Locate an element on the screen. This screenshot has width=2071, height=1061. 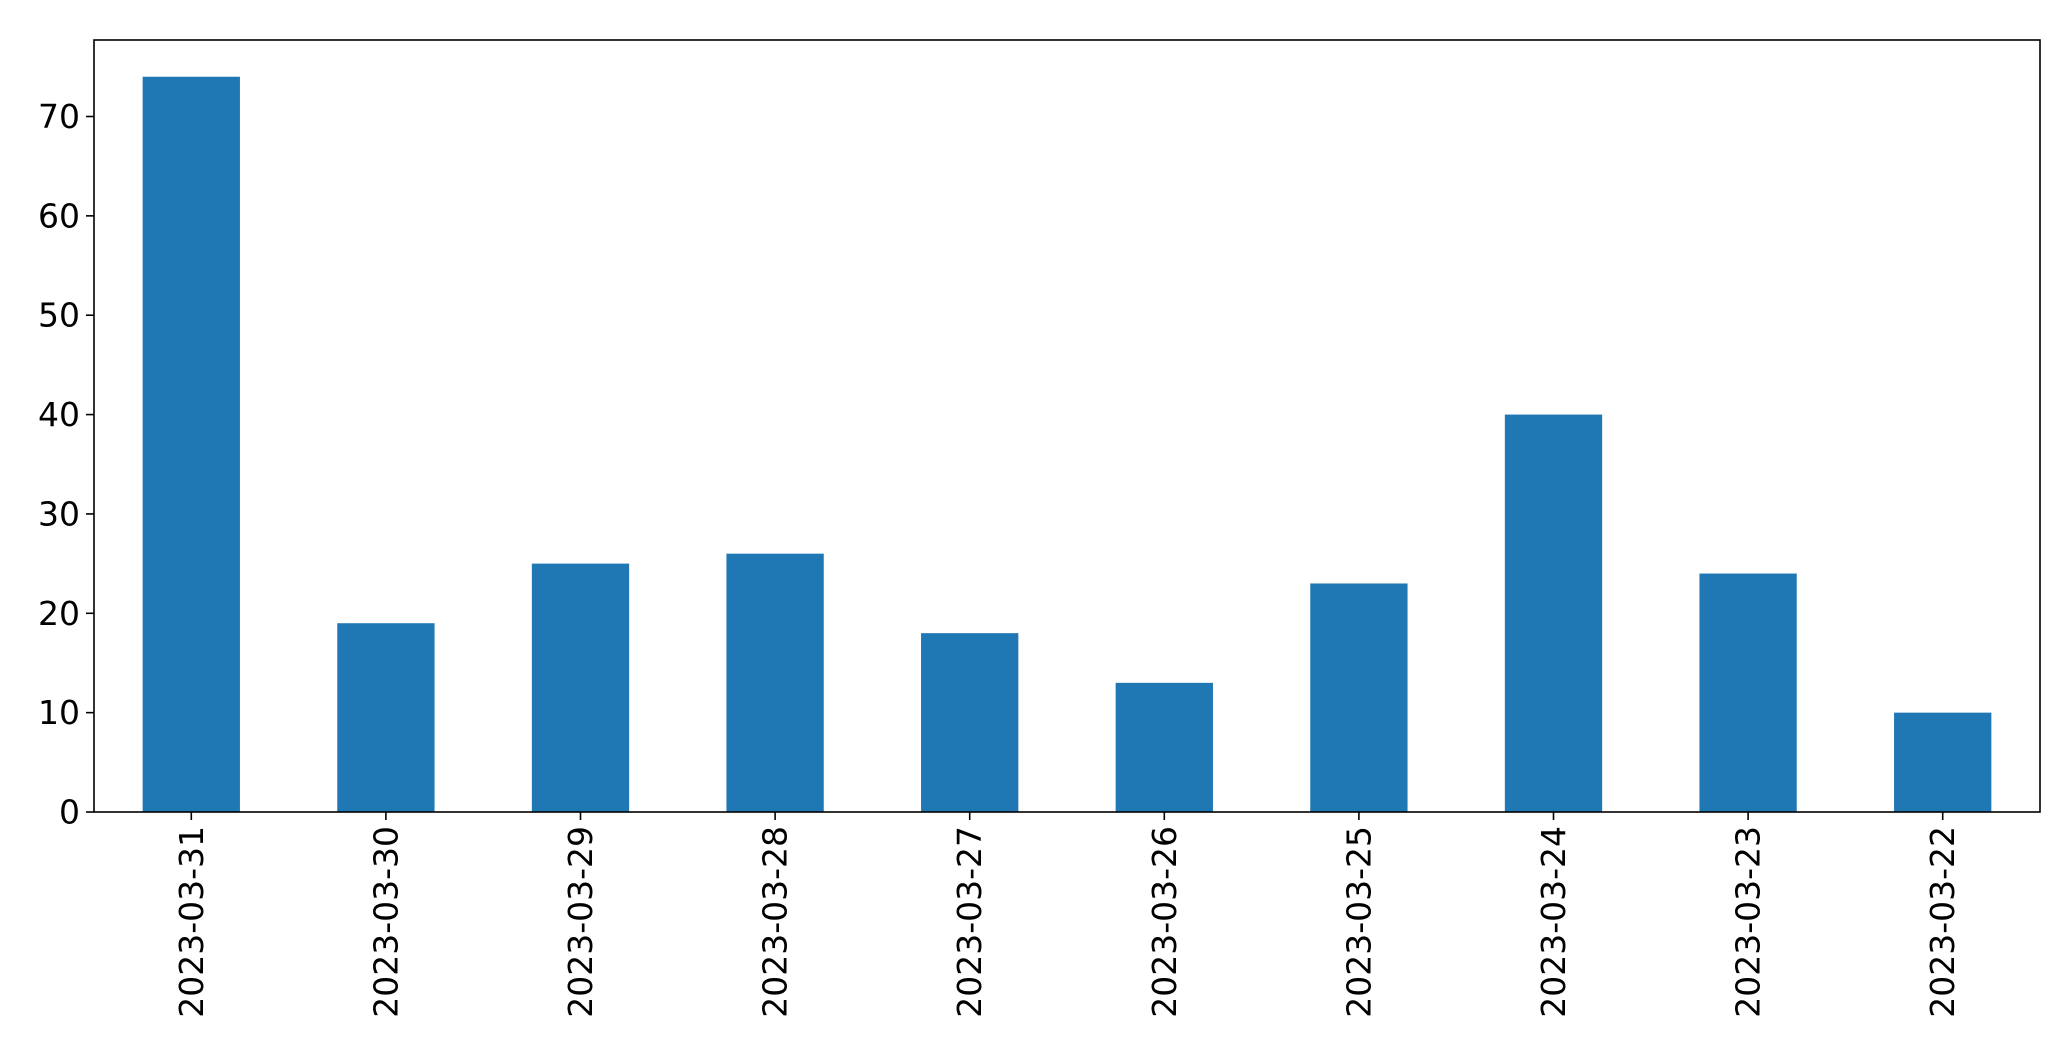
x-tick-label: 2023-03-22 is located at coordinates (1942, 922).